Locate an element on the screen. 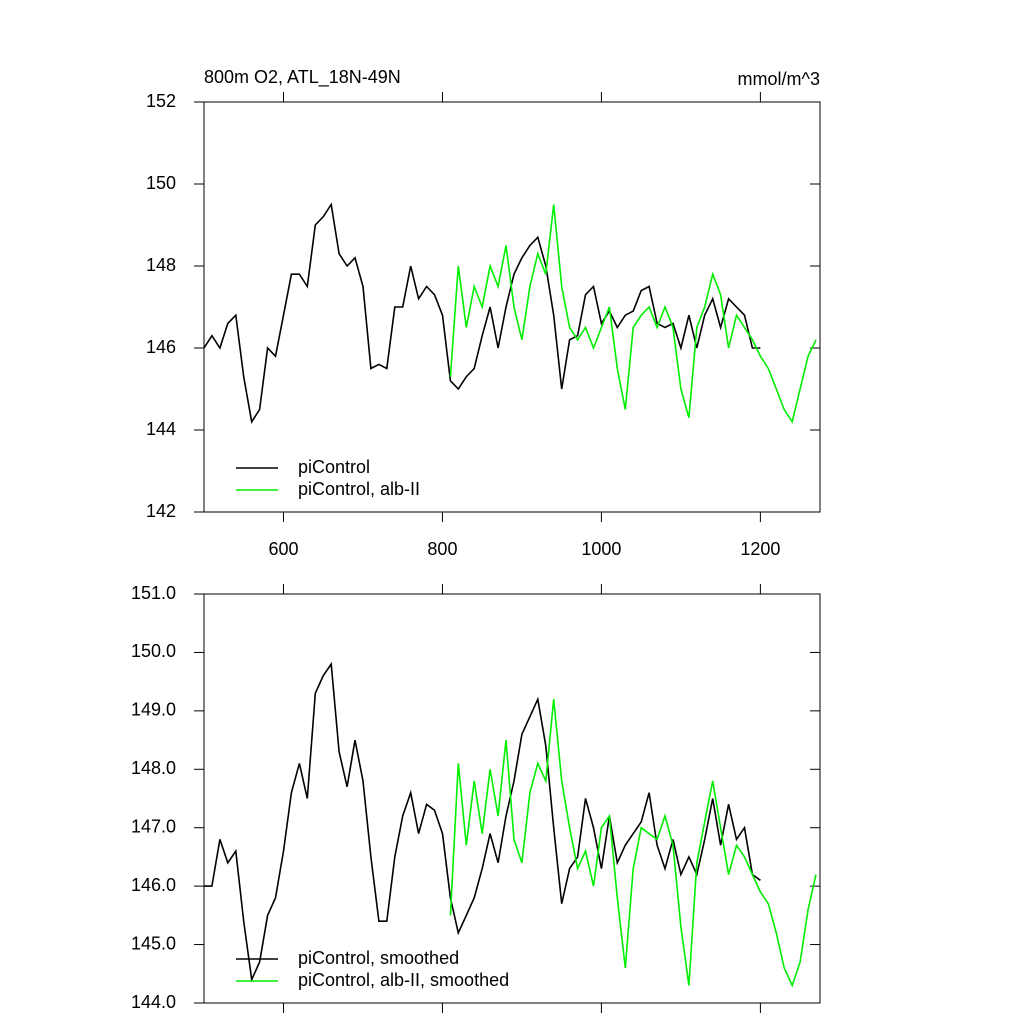 This screenshot has width=1024, height=1024. y-tick-label: 148 is located at coordinates (161, 265).